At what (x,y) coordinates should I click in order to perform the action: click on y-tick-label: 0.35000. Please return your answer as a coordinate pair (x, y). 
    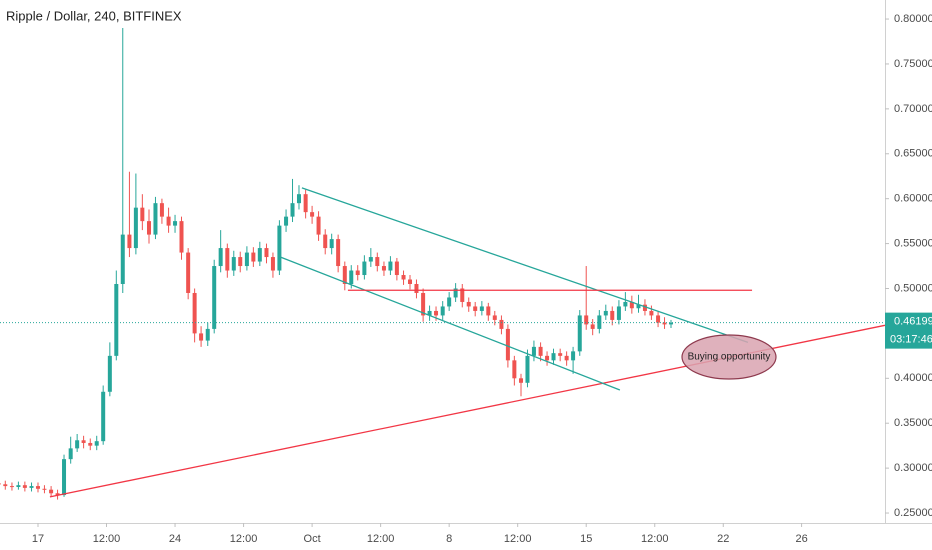
    Looking at the image, I should click on (913, 423).